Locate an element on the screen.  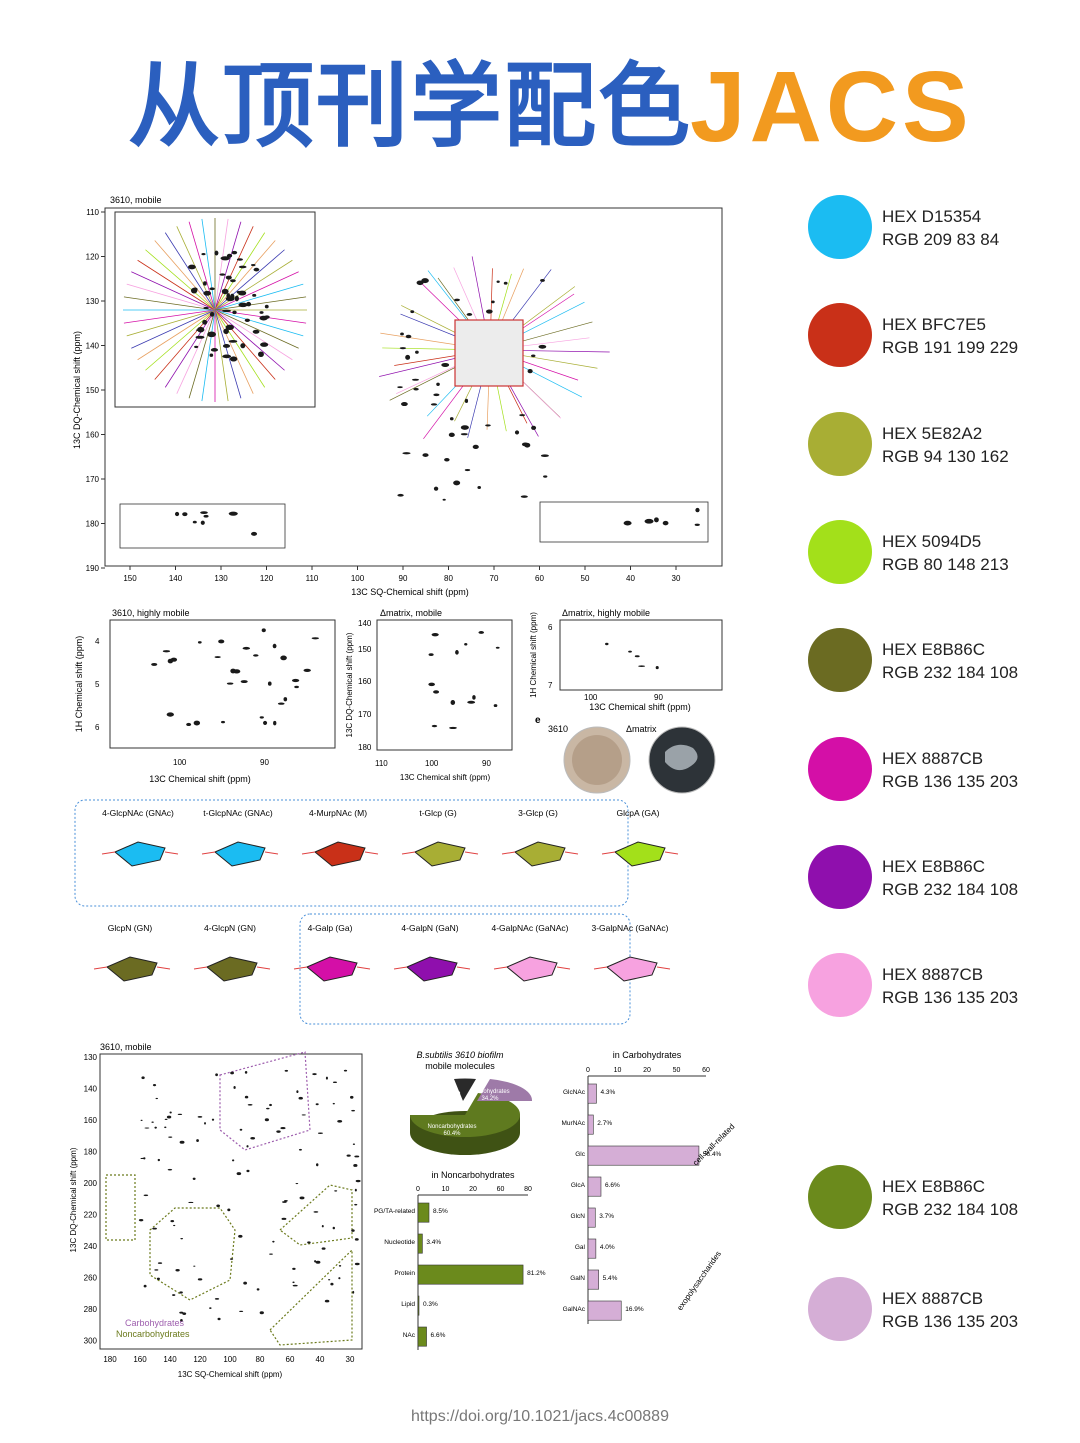
y-tick-label: 130 is located at coordinates (91, 1057).